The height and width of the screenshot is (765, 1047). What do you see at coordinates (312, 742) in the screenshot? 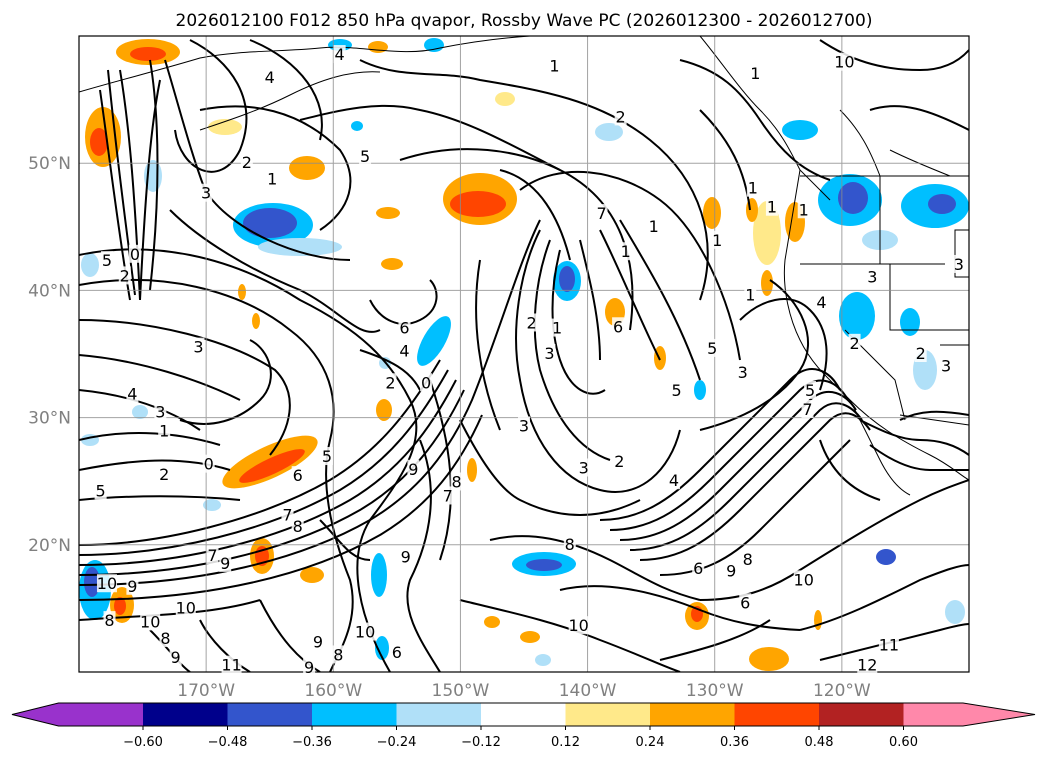
I see `colorbar-tick-label: −0.36` at bounding box center [312, 742].